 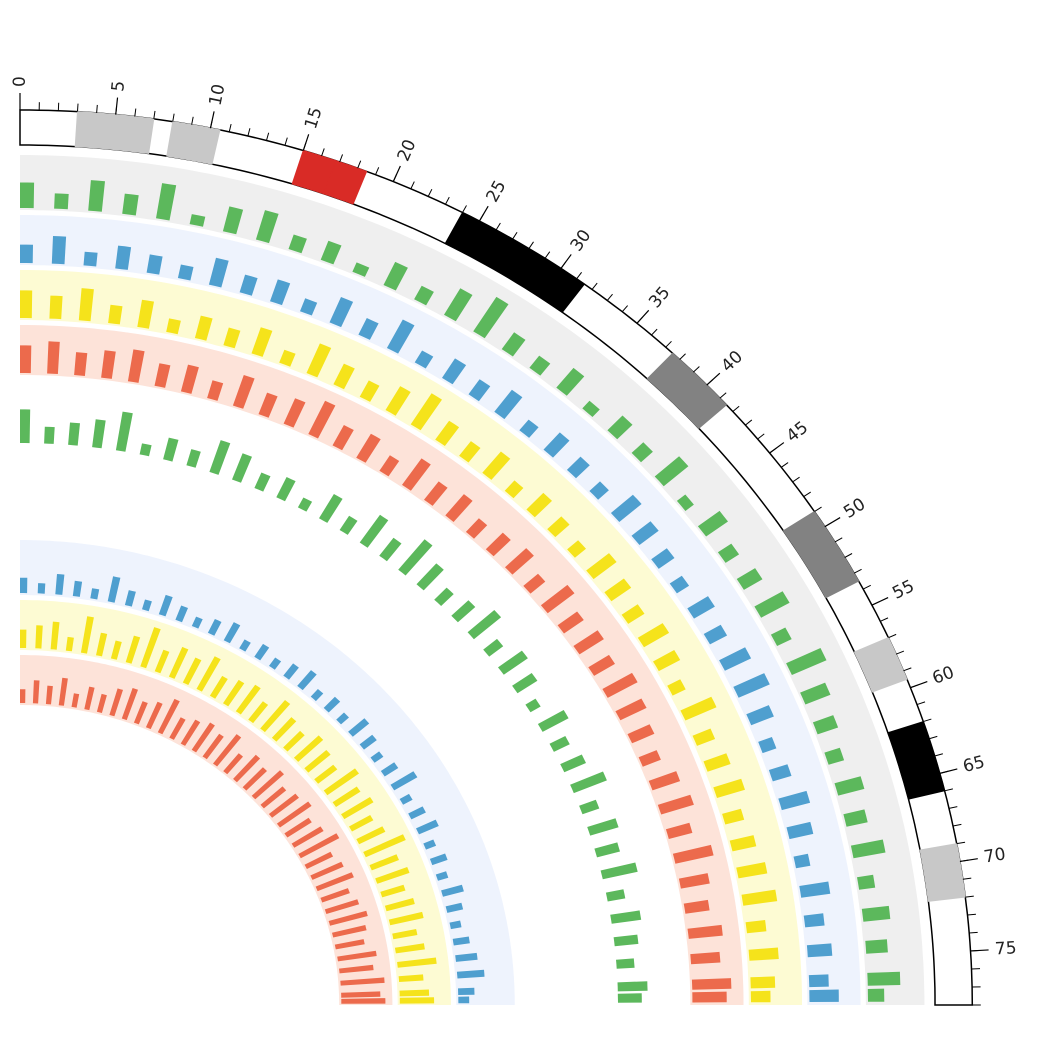 I want to click on tick-label: 70, so click(x=994, y=855).